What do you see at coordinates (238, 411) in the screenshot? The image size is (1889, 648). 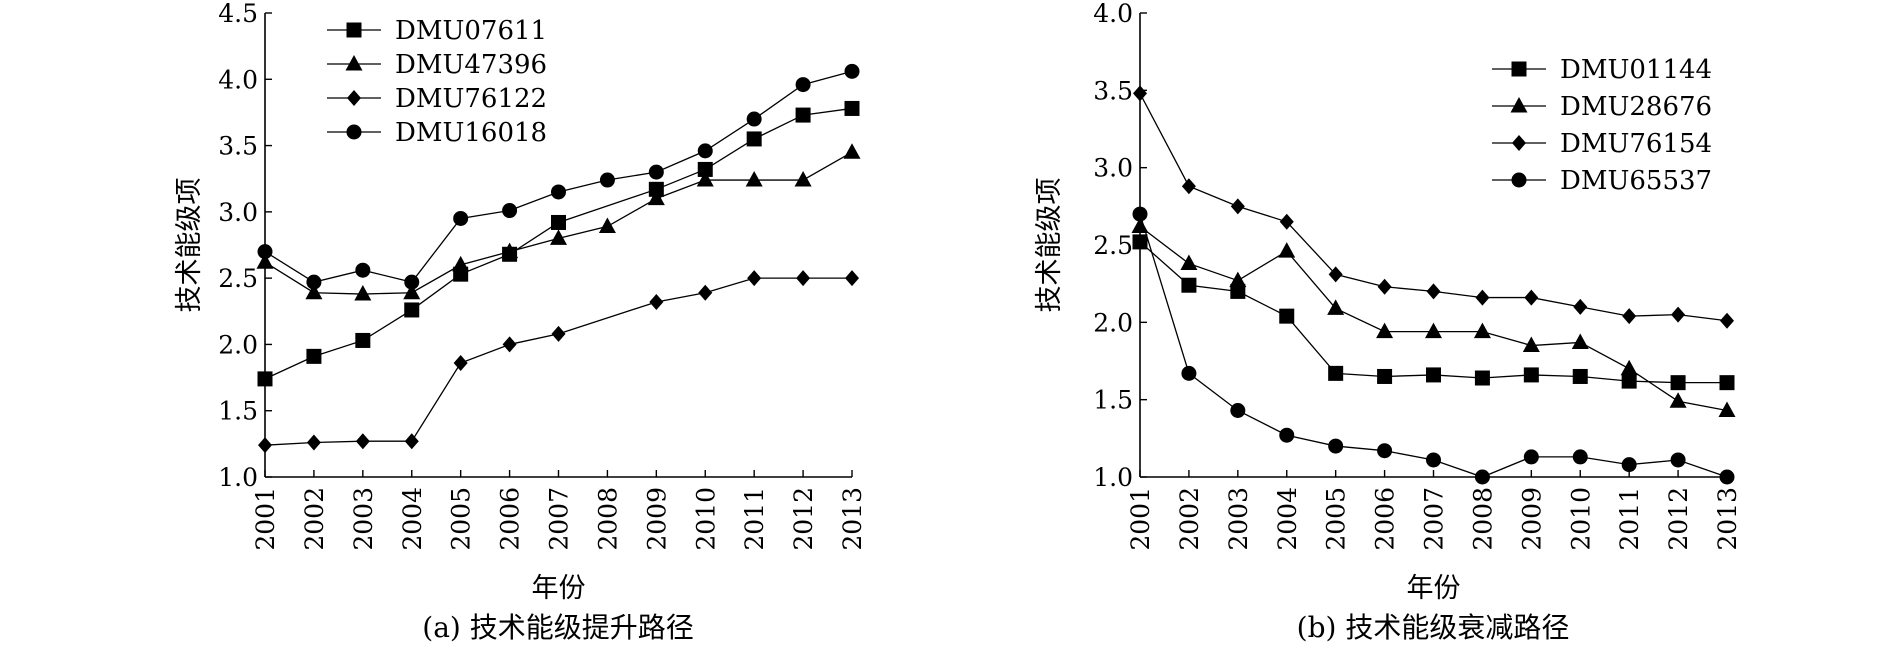 I see `y-tick-label: 1.5` at bounding box center [238, 411].